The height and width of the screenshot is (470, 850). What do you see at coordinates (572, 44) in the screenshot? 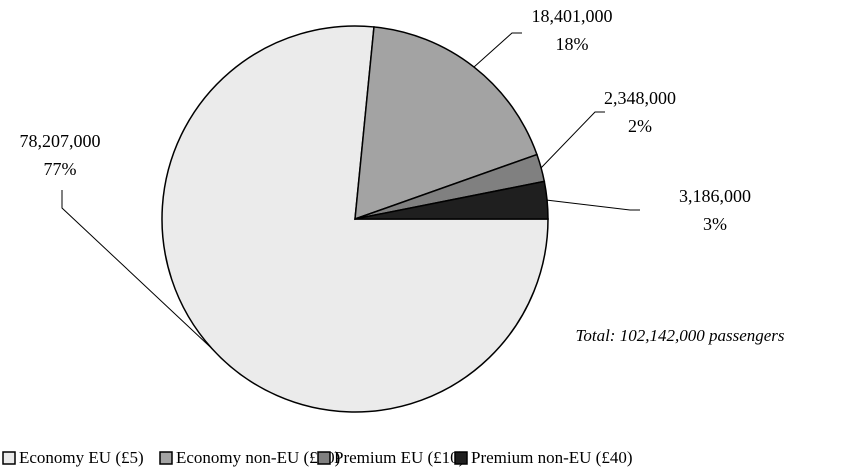
I see `percent-label: 18%` at bounding box center [572, 44].